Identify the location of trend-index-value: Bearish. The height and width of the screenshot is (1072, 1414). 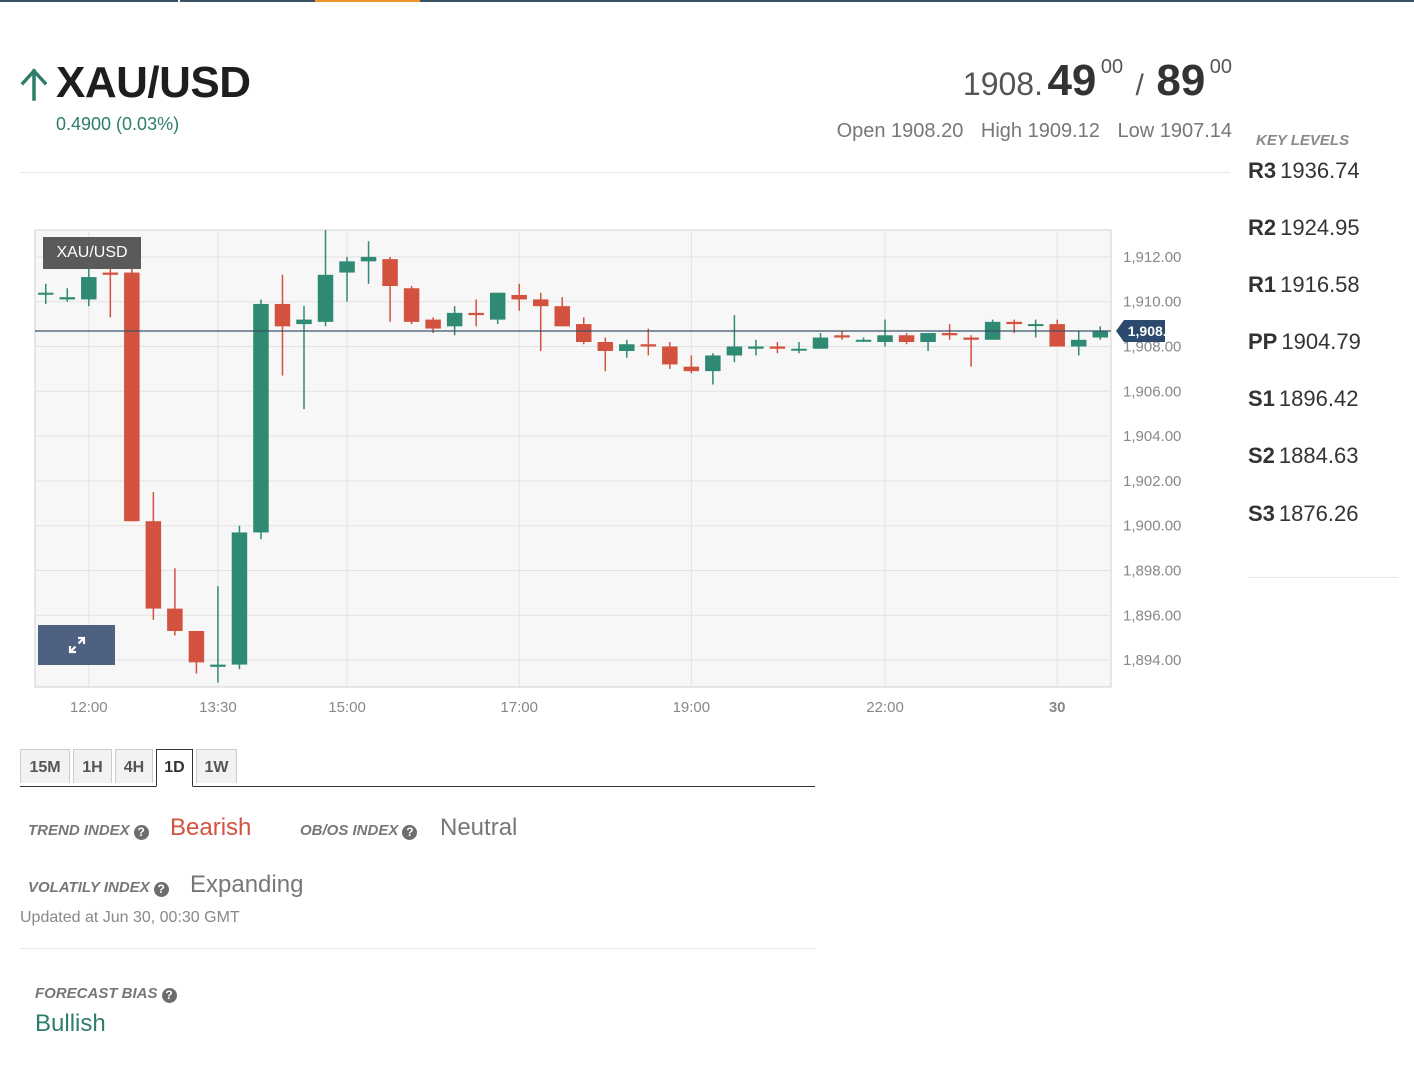
(211, 827).